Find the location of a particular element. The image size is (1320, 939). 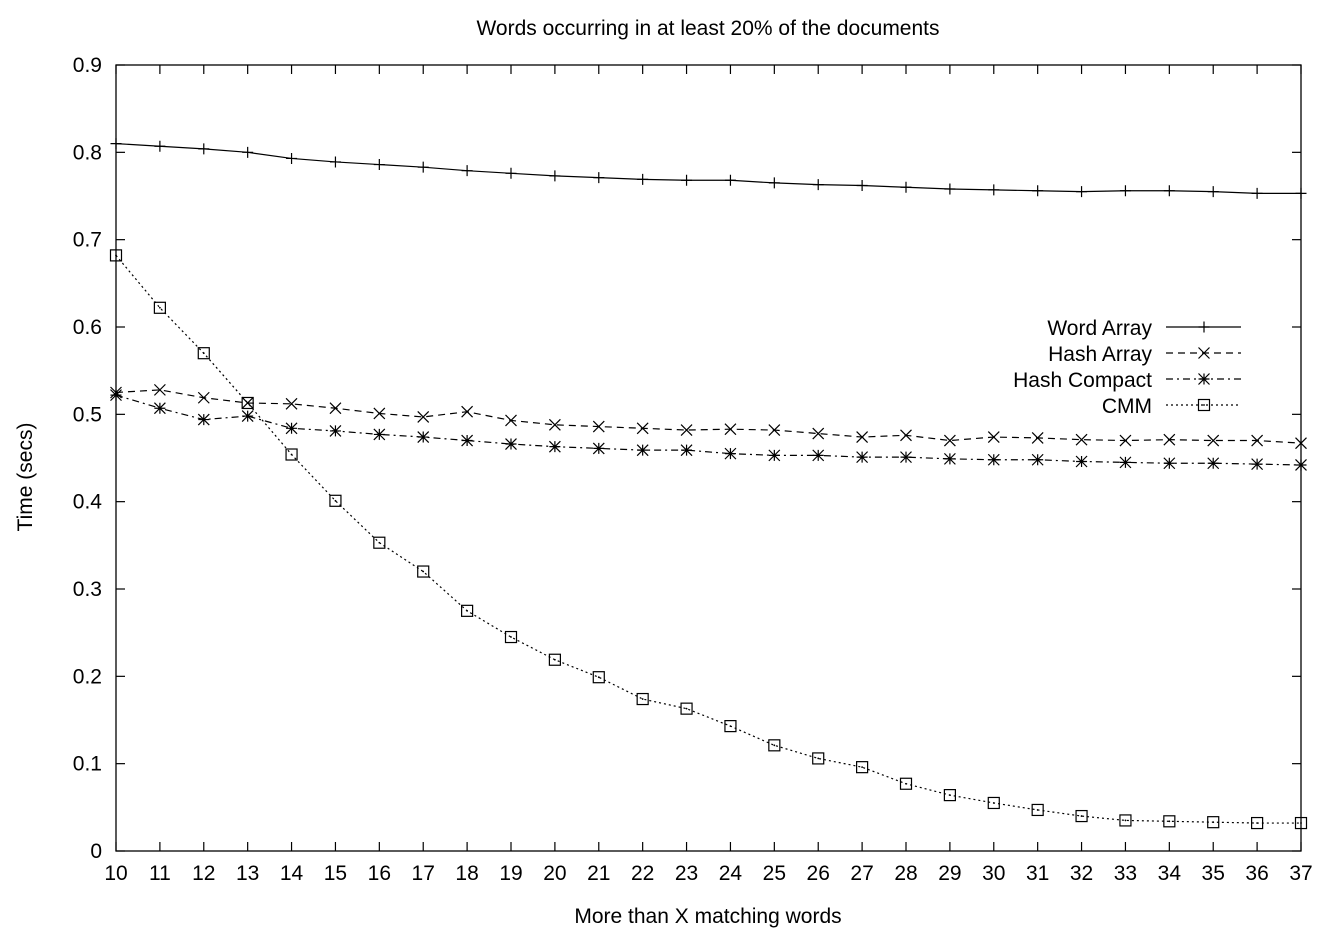

x-tick-label: 23 is located at coordinates (686, 873).